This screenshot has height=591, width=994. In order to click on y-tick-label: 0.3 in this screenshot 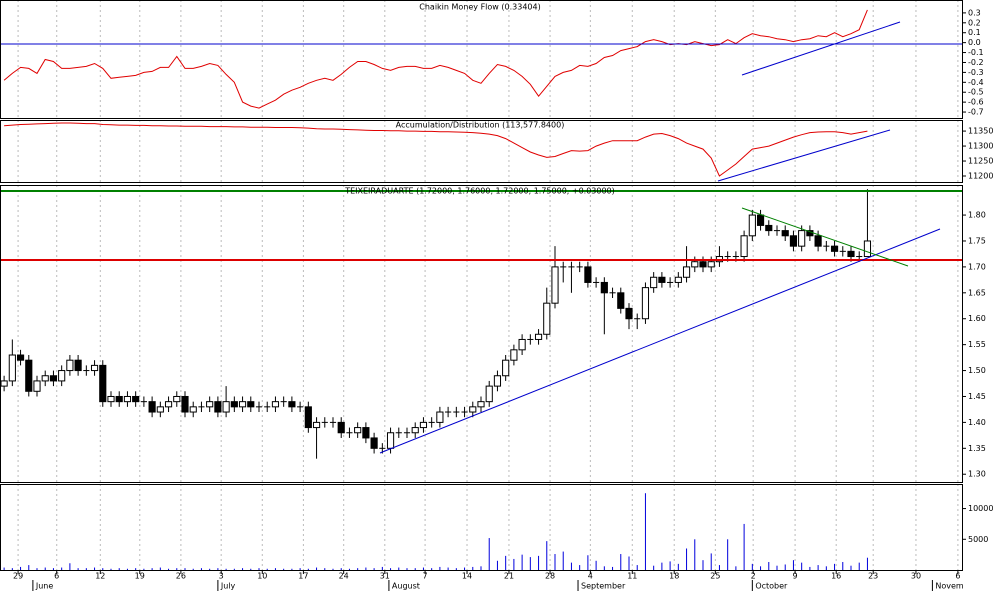, I will do `click(974, 12)`.